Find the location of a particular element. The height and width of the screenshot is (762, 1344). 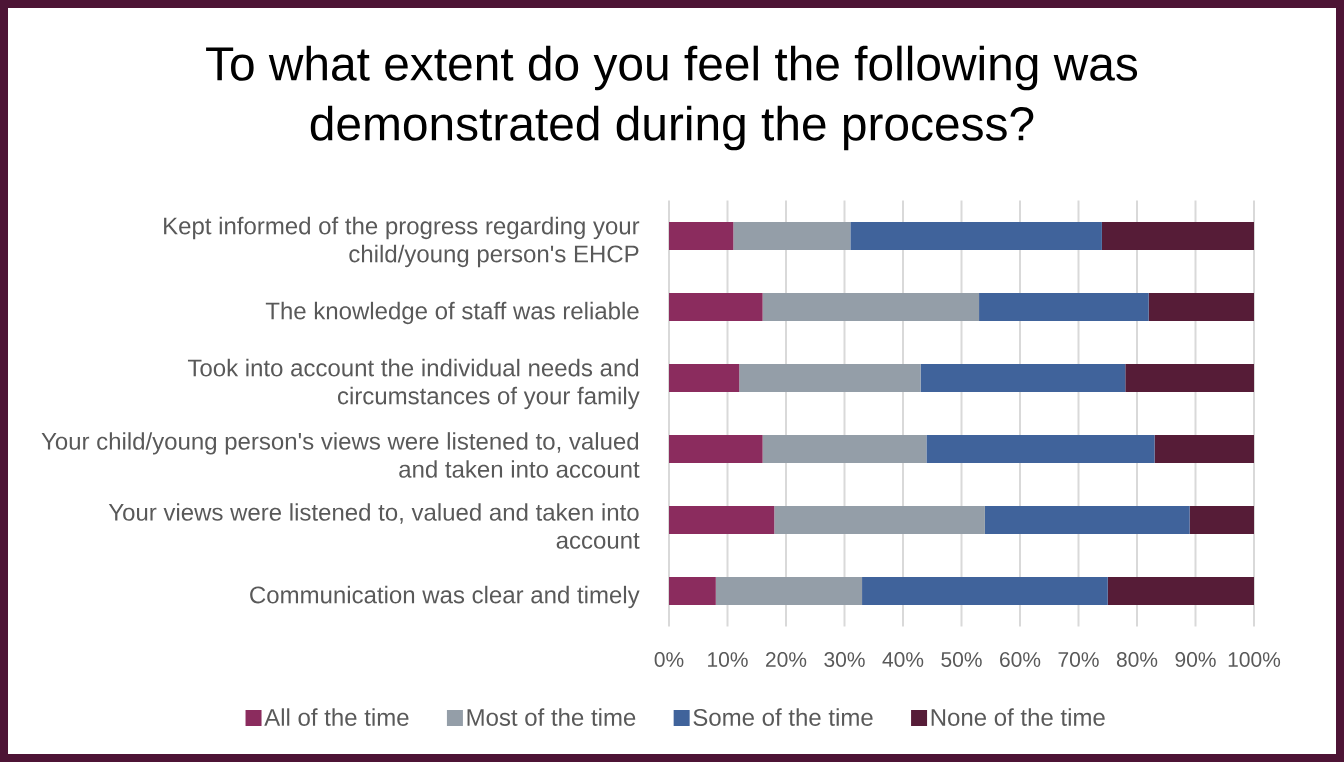

y-tick-label: Your views were listened to, valued and taken into account is located at coordinates (374, 526).